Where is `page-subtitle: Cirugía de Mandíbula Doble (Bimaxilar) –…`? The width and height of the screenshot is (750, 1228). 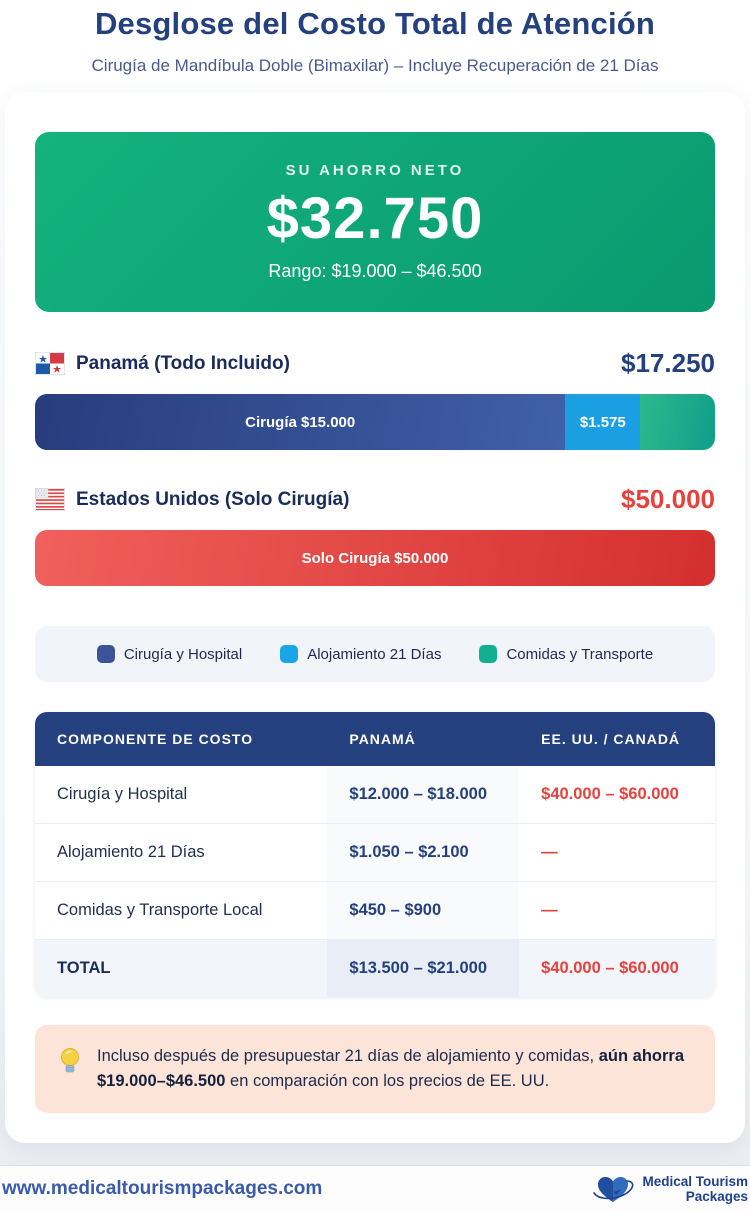
page-subtitle: Cirugía de Mandíbula Doble (Bimaxilar) –… is located at coordinates (375, 65).